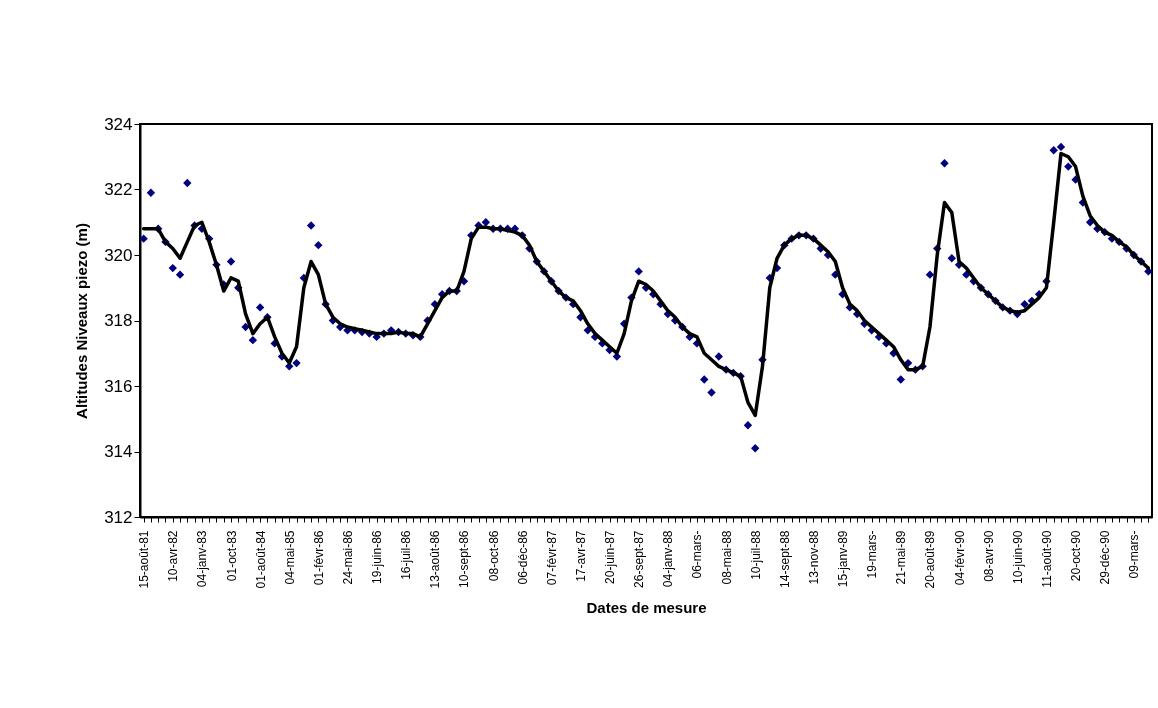  I want to click on x-tick-label: 19-juin-86, so click(377, 557).